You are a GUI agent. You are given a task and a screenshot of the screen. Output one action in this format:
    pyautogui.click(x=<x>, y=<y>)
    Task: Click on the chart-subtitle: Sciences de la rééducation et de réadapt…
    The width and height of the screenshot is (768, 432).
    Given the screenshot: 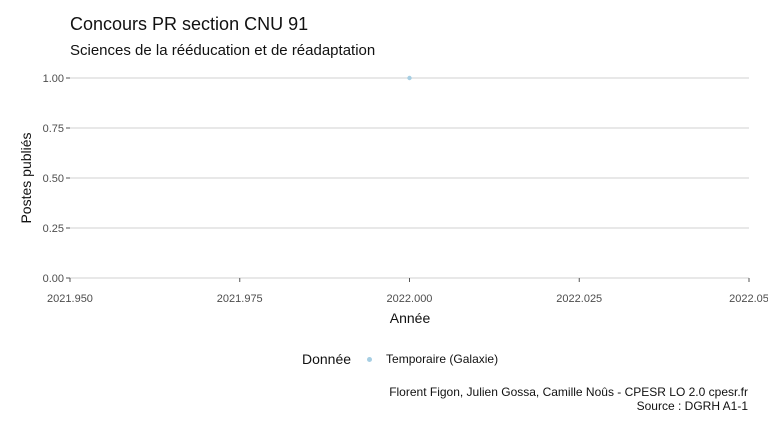 What is the action you would take?
    pyautogui.click(x=223, y=50)
    